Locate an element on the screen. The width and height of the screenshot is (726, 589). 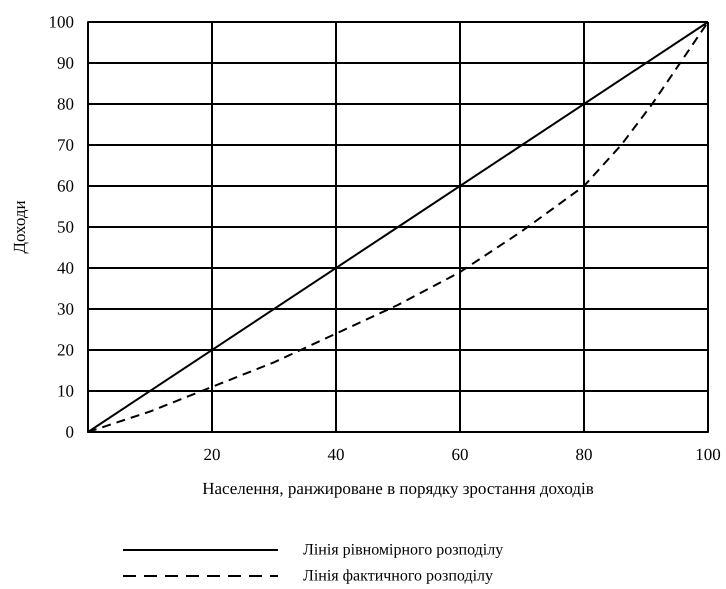
y-tick-label: 30 is located at coordinates (65, 309).